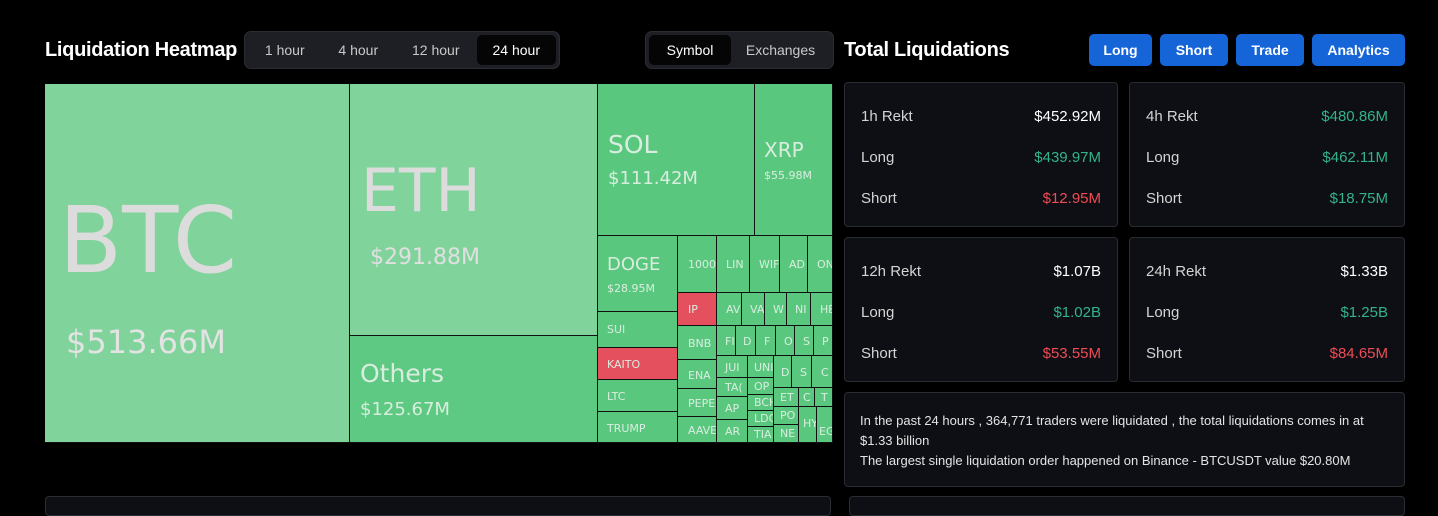 This screenshot has height=516, width=1438. Describe the element at coordinates (425, 257) in the screenshot. I see `tile-eth-value: $291.88M` at that location.